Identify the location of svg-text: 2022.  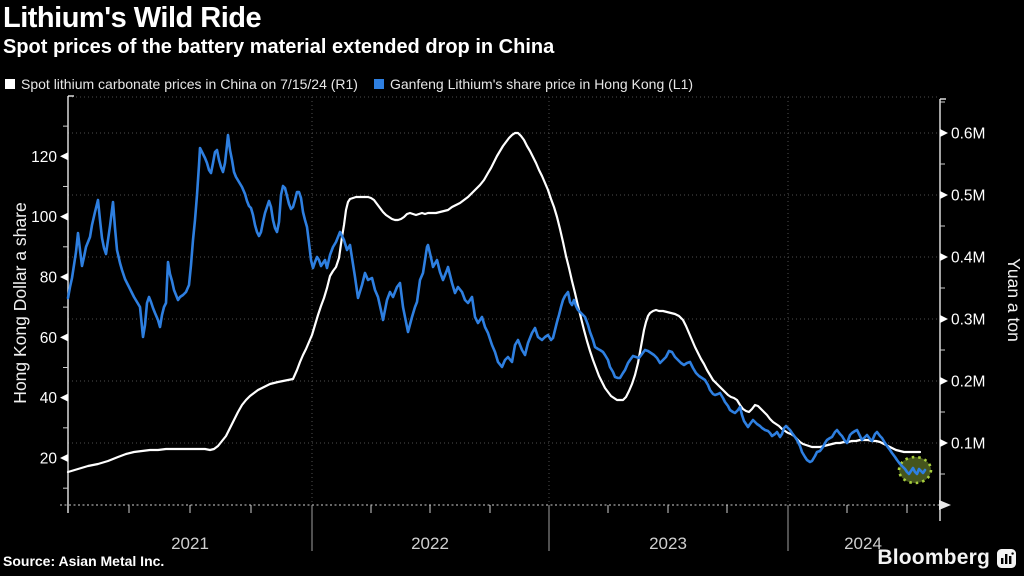
(430, 543).